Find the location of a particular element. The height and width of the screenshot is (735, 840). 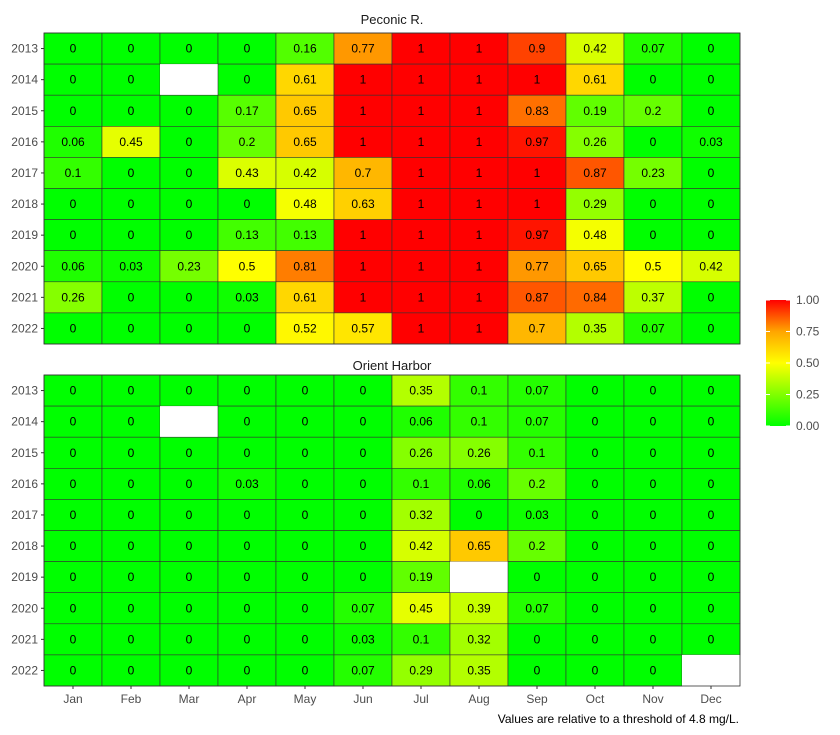

year-label: 2015 is located at coordinates (24, 111).